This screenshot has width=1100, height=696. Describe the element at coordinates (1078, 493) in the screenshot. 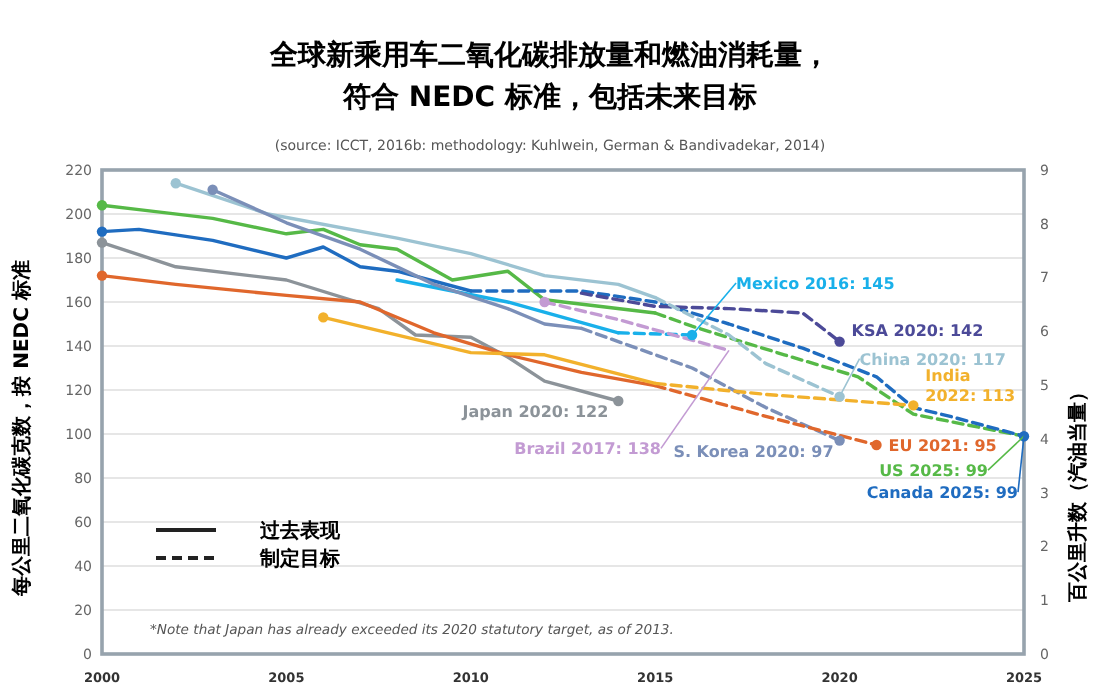

I see `y2-axis-title: 百公里升数（汽油当量）` at that location.